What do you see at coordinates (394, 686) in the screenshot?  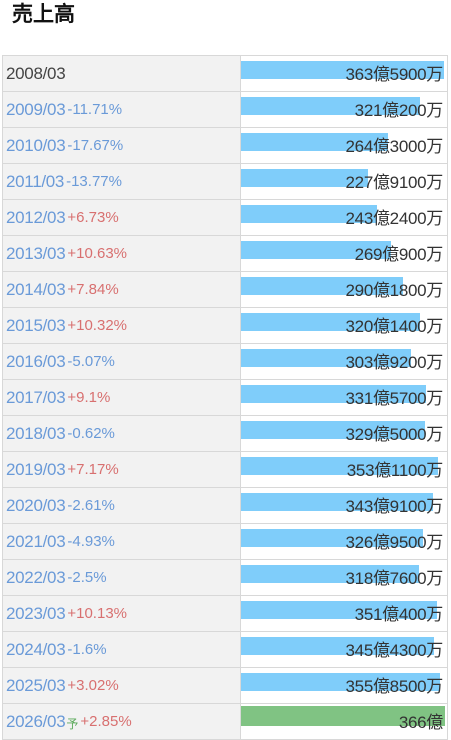 I see `value-label: 355億8500万` at bounding box center [394, 686].